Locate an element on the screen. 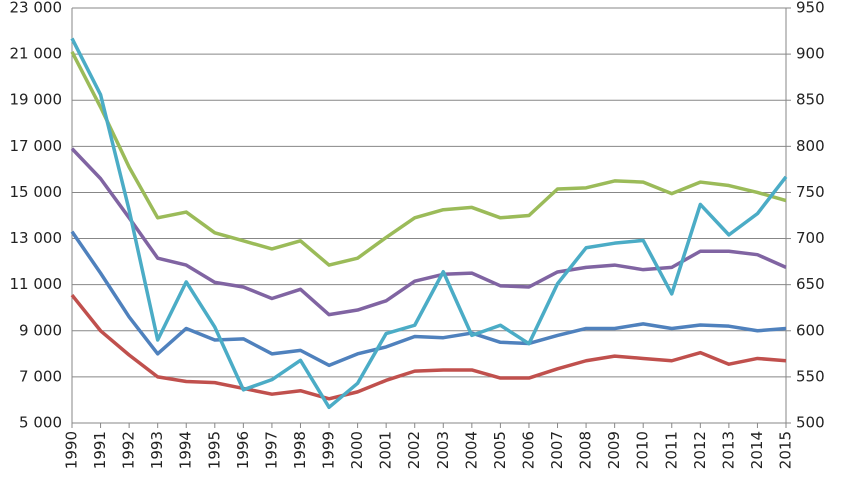 Image resolution: width=851 pixels, height=483 pixels. x-tick-label: 2004 is located at coordinates (471, 450).